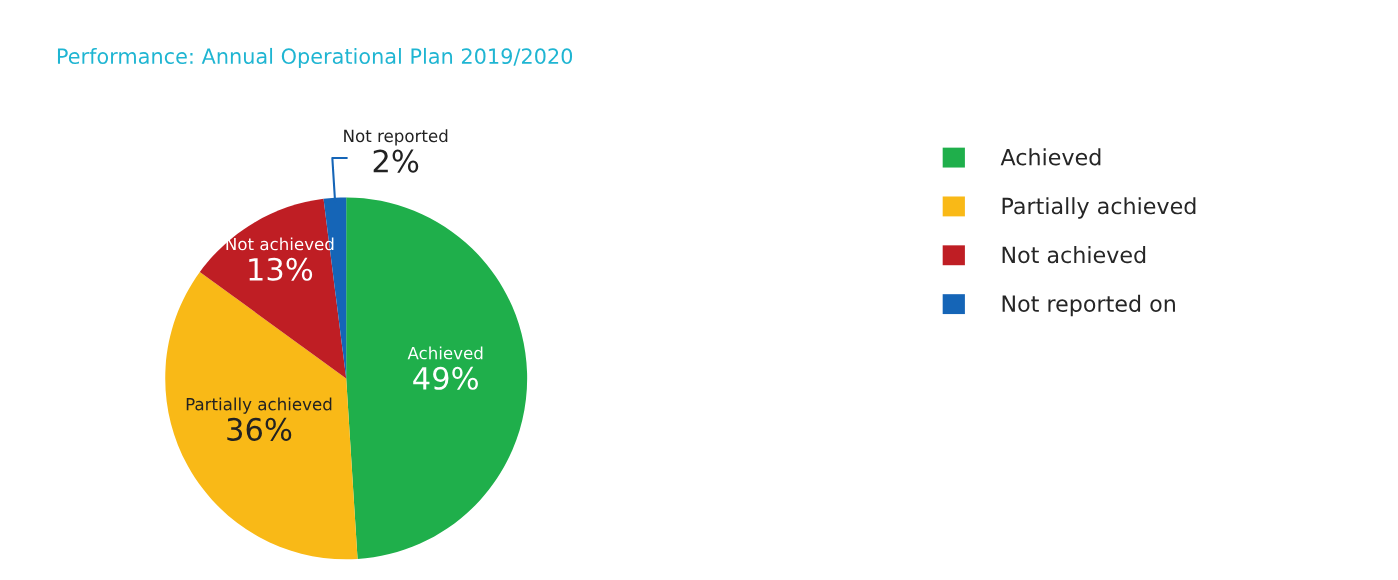  I want to click on data-label: Partially achieved 36%, so click(259, 419).